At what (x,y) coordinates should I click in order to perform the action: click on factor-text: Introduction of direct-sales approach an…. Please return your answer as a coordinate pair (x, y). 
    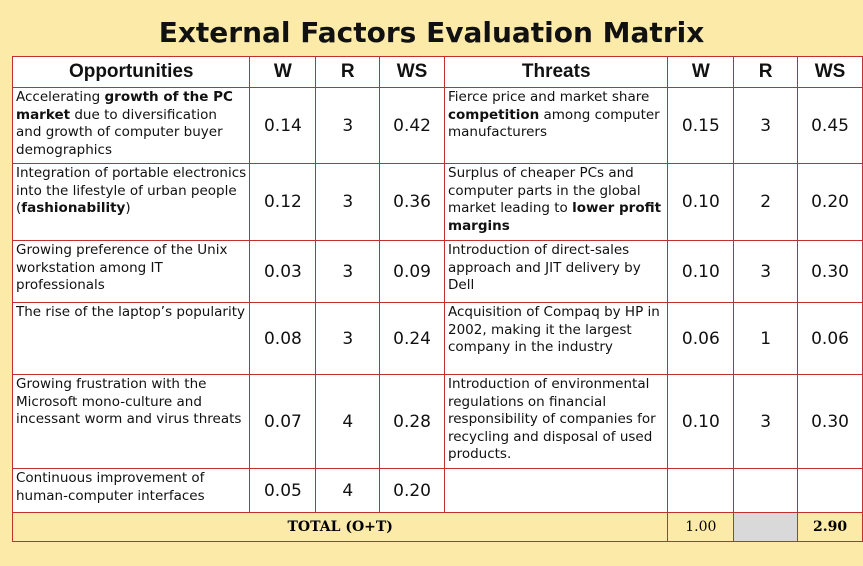
    Looking at the image, I should click on (544, 267).